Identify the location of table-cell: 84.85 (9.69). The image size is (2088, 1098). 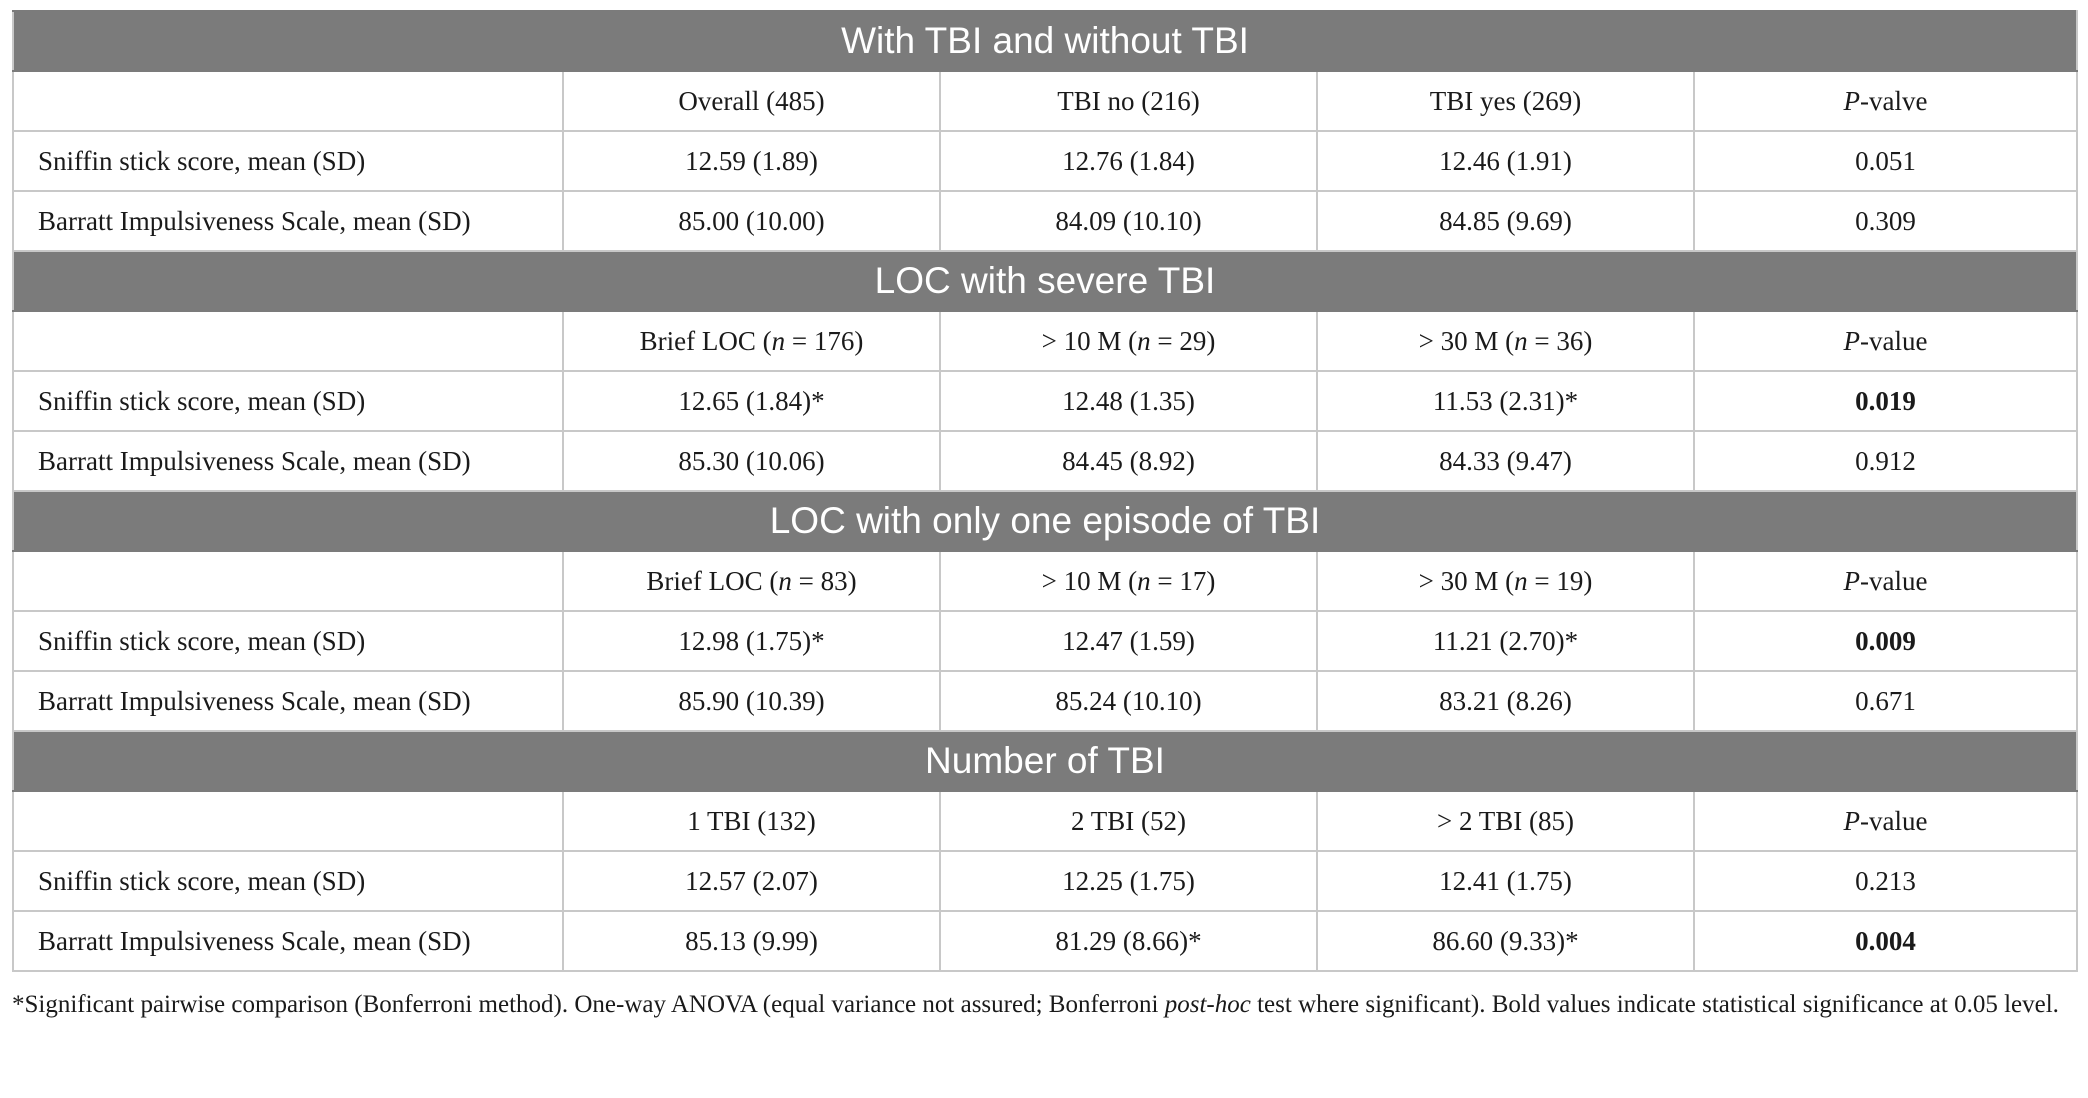
(1505, 221).